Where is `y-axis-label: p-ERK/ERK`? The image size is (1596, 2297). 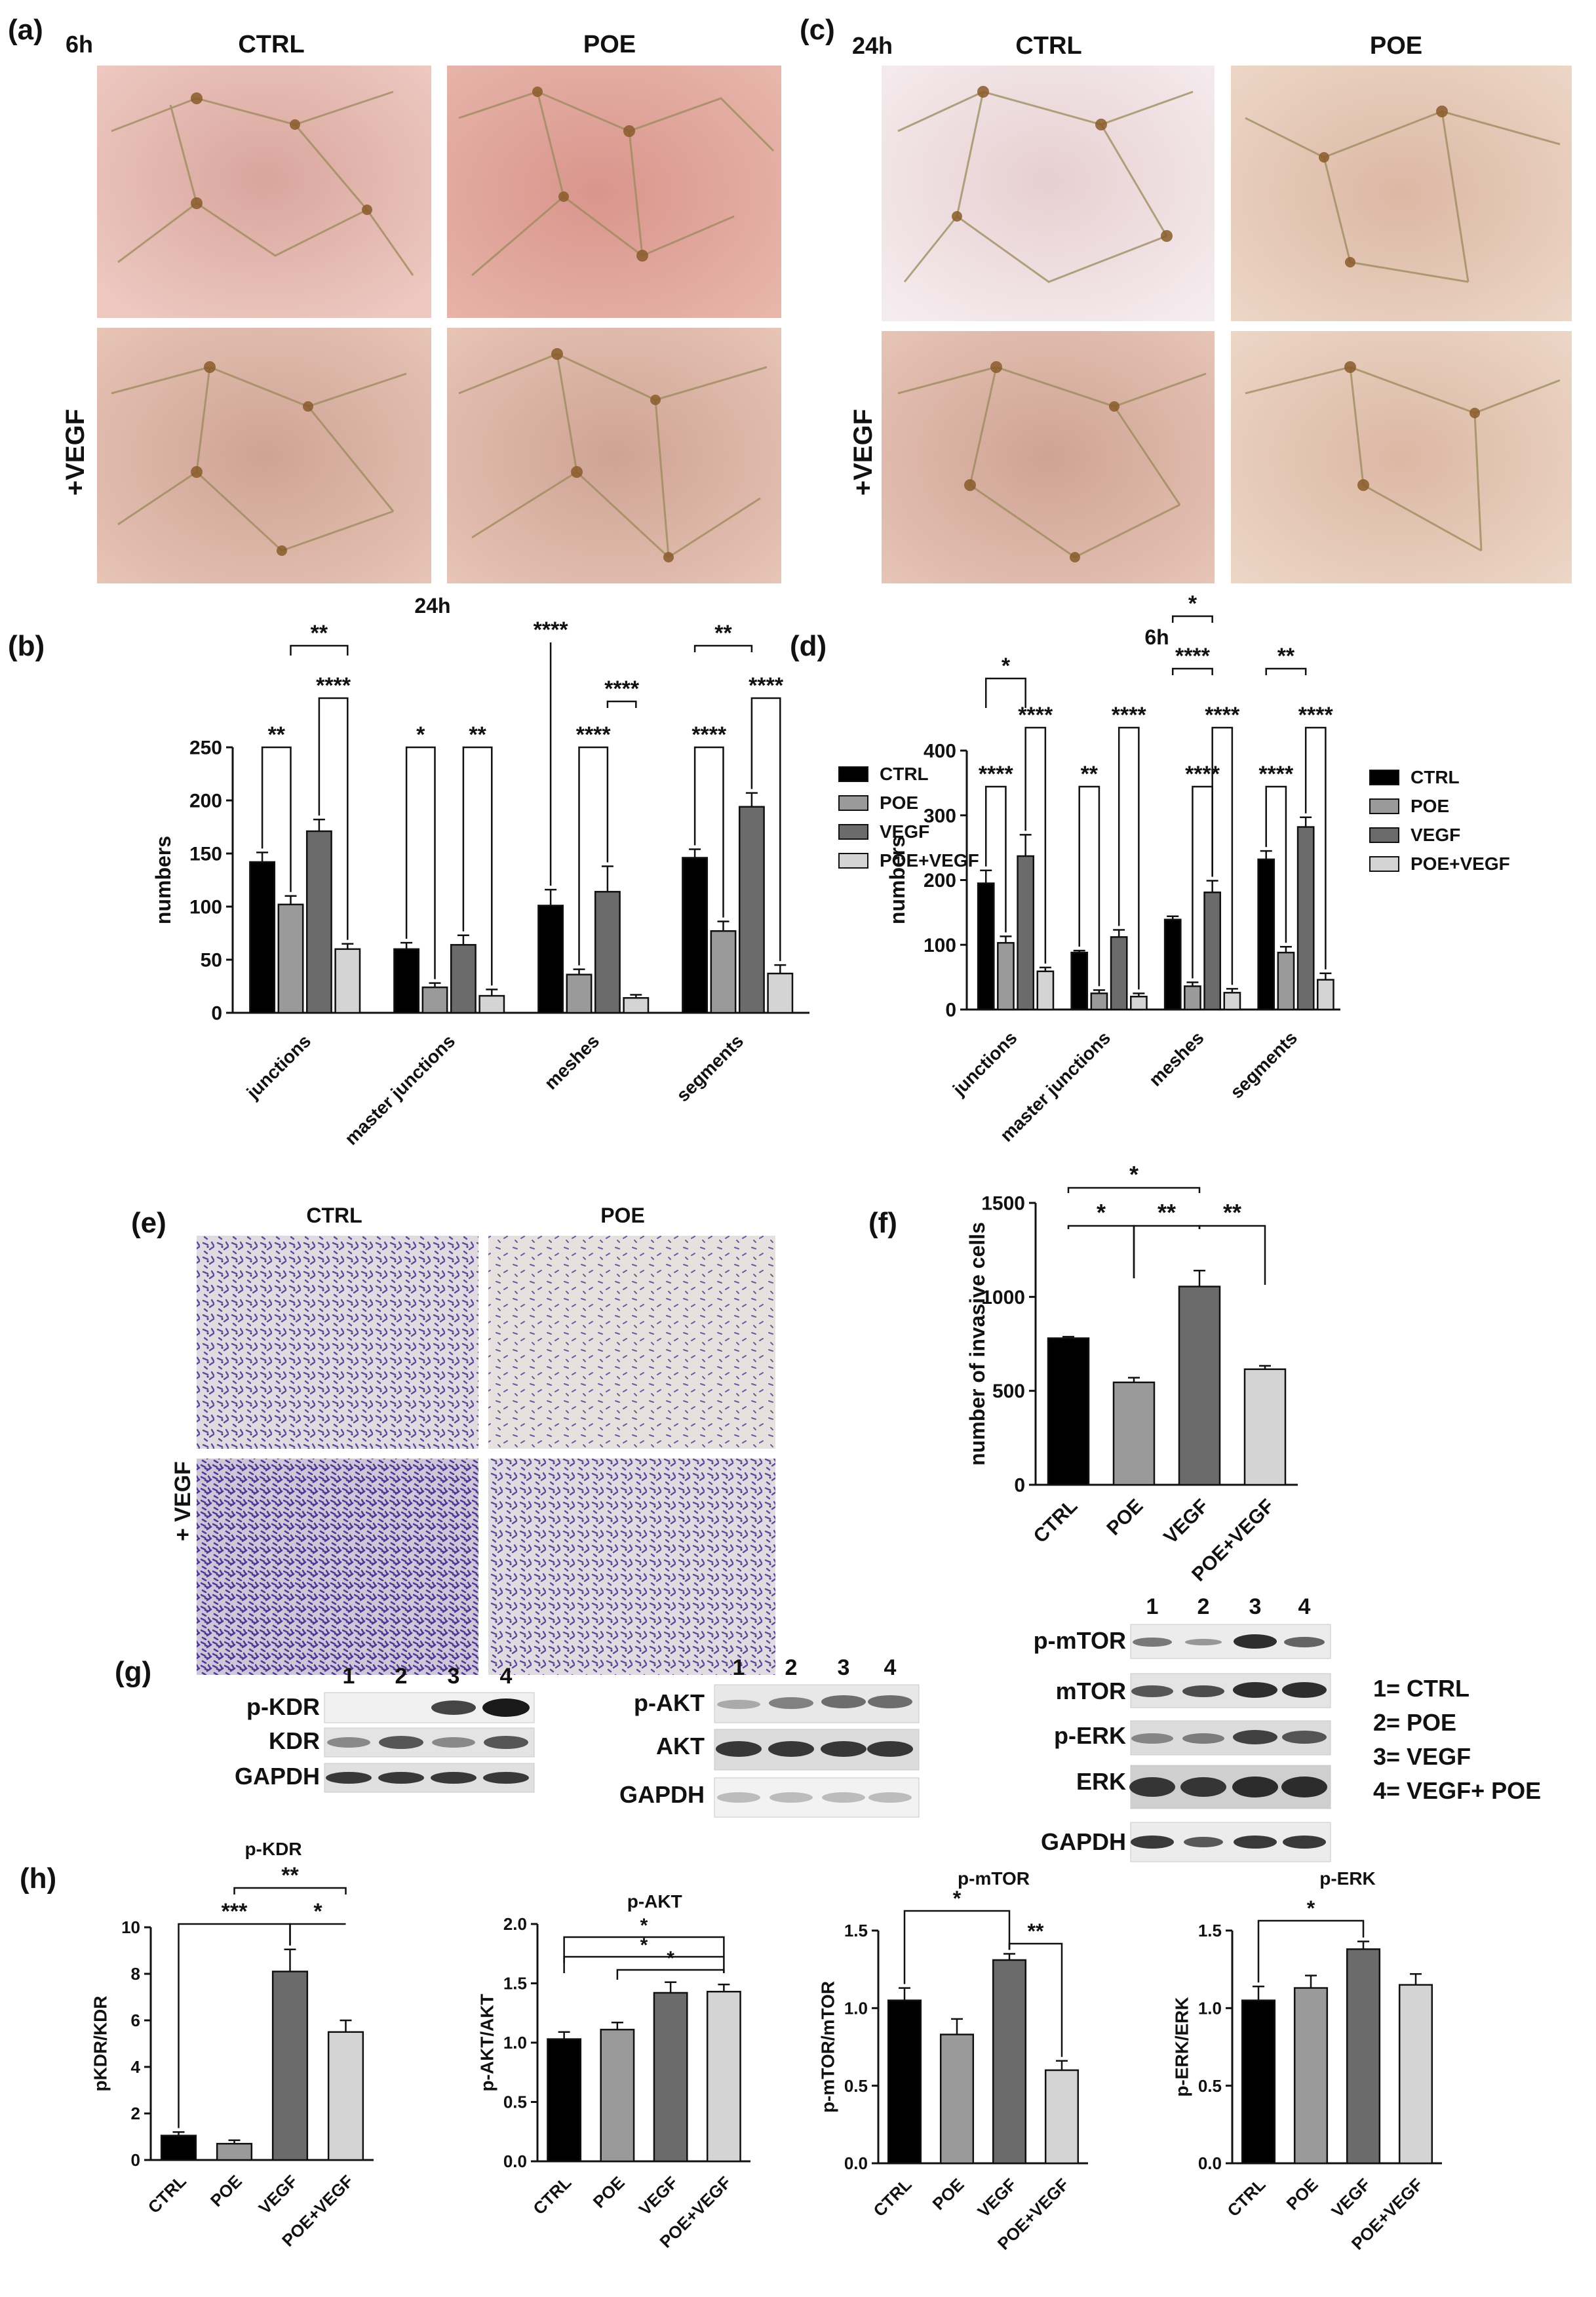
y-axis-label: p-ERK/ERK is located at coordinates (1181, 2046).